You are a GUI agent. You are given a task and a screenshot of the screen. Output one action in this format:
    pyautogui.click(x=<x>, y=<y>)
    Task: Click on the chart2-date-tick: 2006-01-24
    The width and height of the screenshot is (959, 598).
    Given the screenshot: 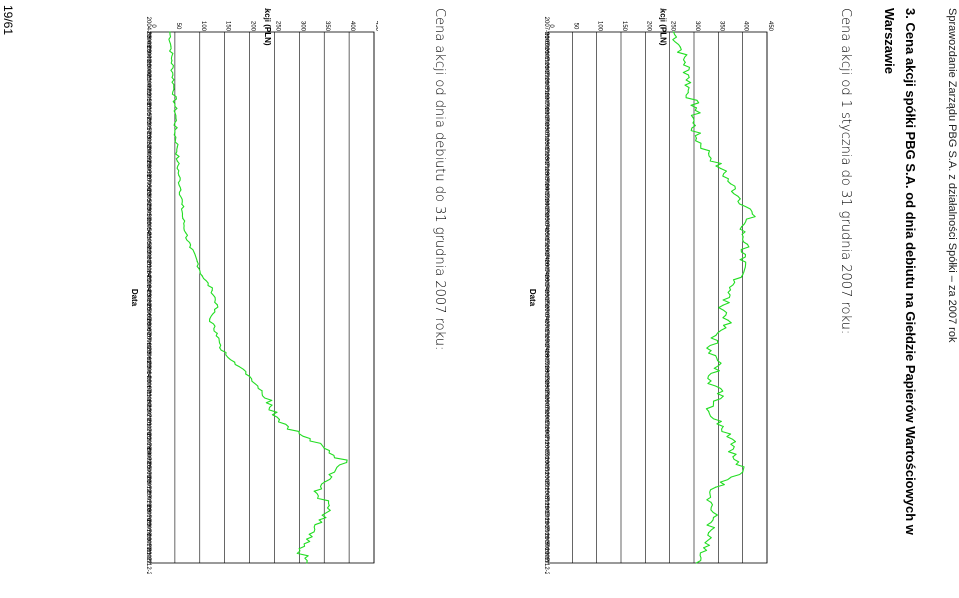 What is the action you would take?
    pyautogui.click(x=148, y=261)
    